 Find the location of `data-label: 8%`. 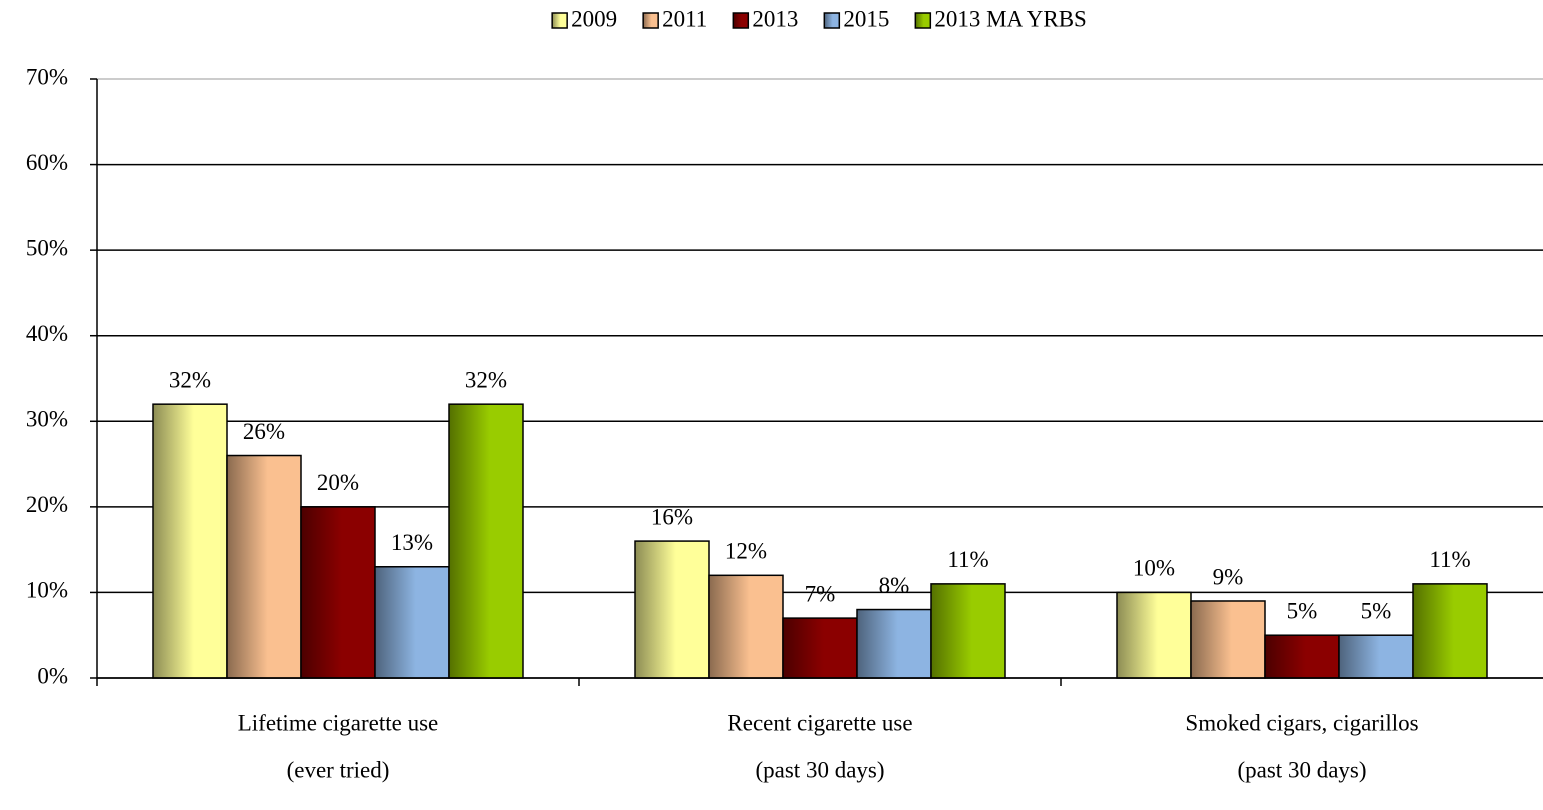

data-label: 8% is located at coordinates (894, 585).